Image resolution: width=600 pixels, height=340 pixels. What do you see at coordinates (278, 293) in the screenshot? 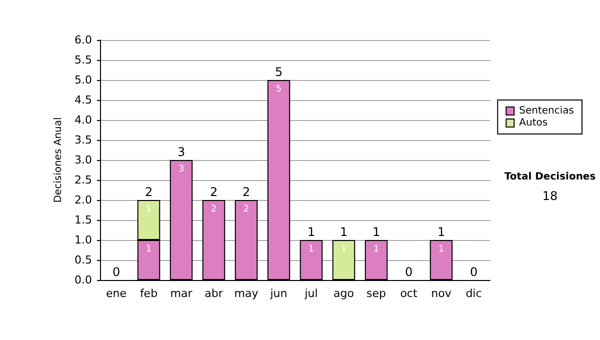
I see `x-tick-label: jun` at bounding box center [278, 293].